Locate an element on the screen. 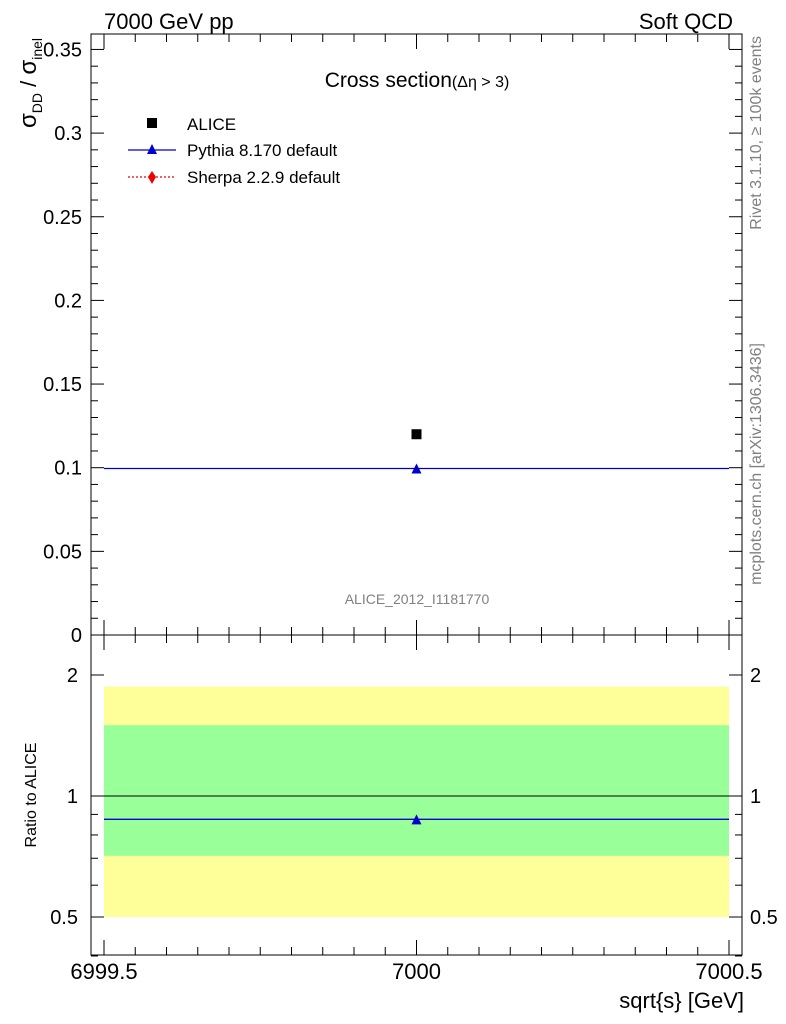  header-left: 7000 GeV pp is located at coordinates (169, 21).